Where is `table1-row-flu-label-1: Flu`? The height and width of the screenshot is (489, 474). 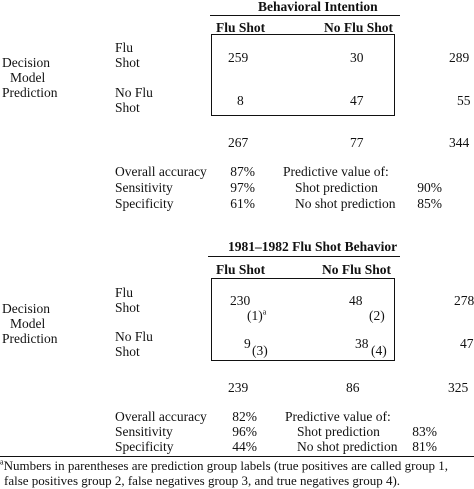 table1-row-flu-label-1: Flu is located at coordinates (124, 47).